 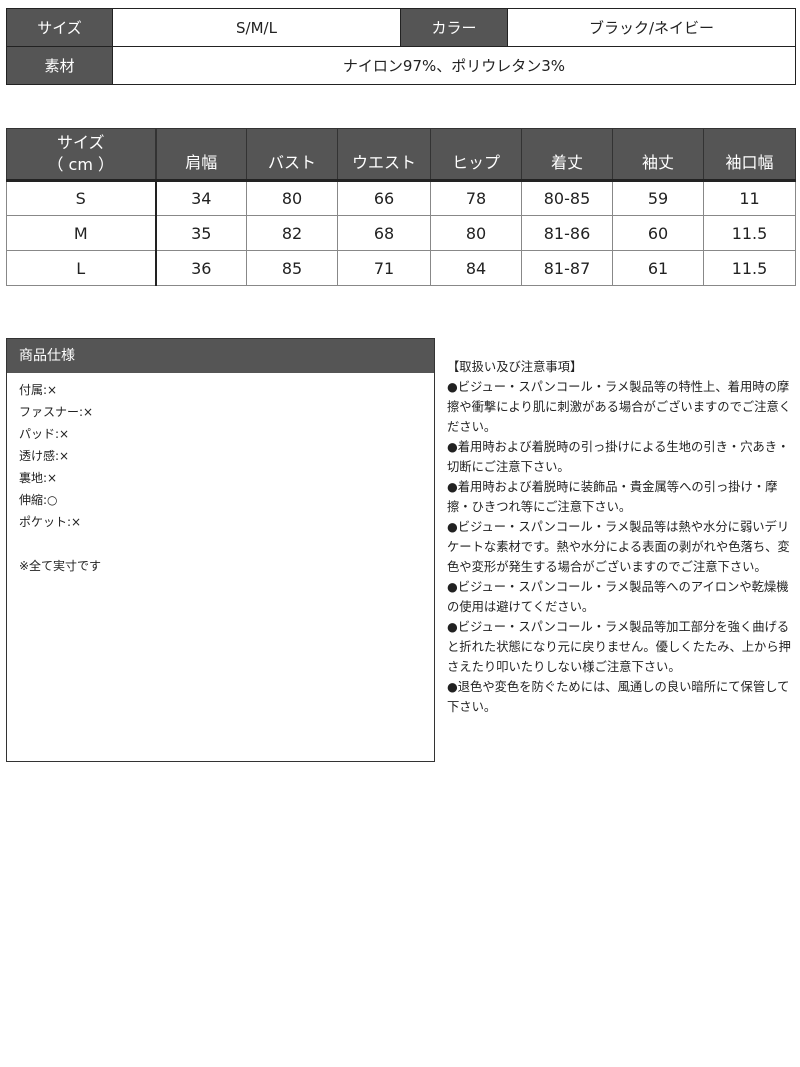 What do you see at coordinates (658, 155) in the screenshot?
I see `column-header: 袖丈` at bounding box center [658, 155].